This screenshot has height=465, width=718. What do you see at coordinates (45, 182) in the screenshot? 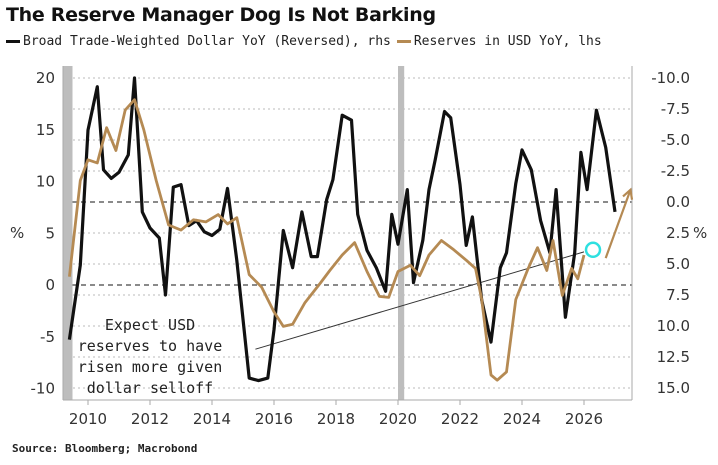
I see `left-tick-label: 10` at bounding box center [45, 182].